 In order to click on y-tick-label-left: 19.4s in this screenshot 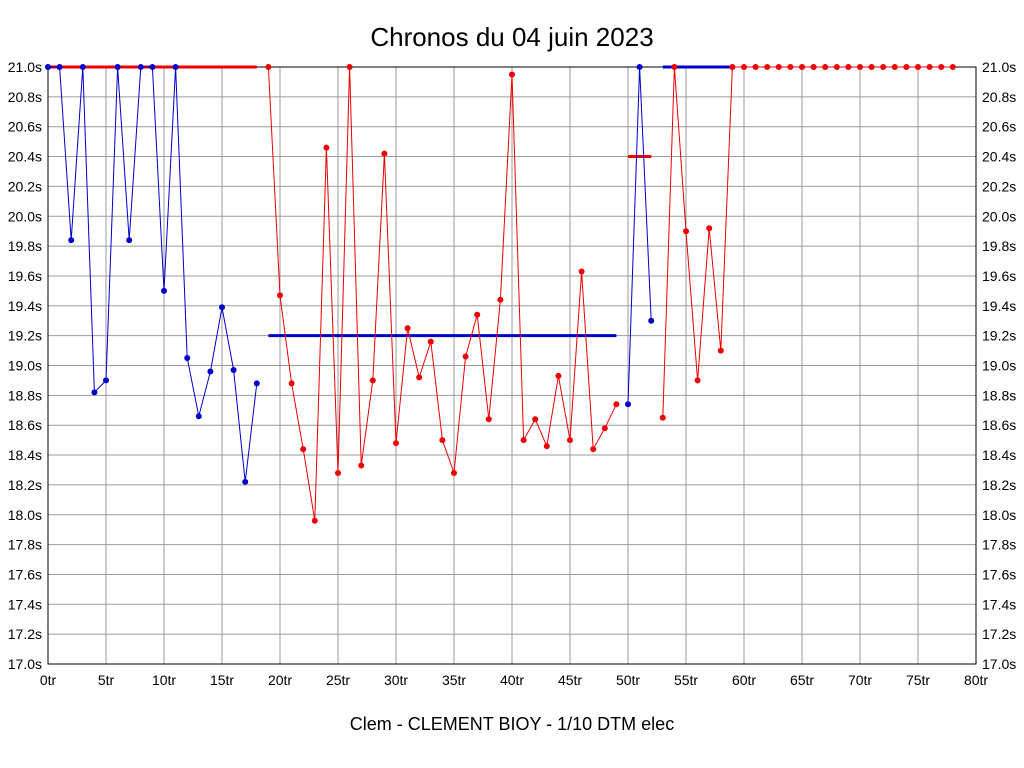, I will do `click(25, 306)`.